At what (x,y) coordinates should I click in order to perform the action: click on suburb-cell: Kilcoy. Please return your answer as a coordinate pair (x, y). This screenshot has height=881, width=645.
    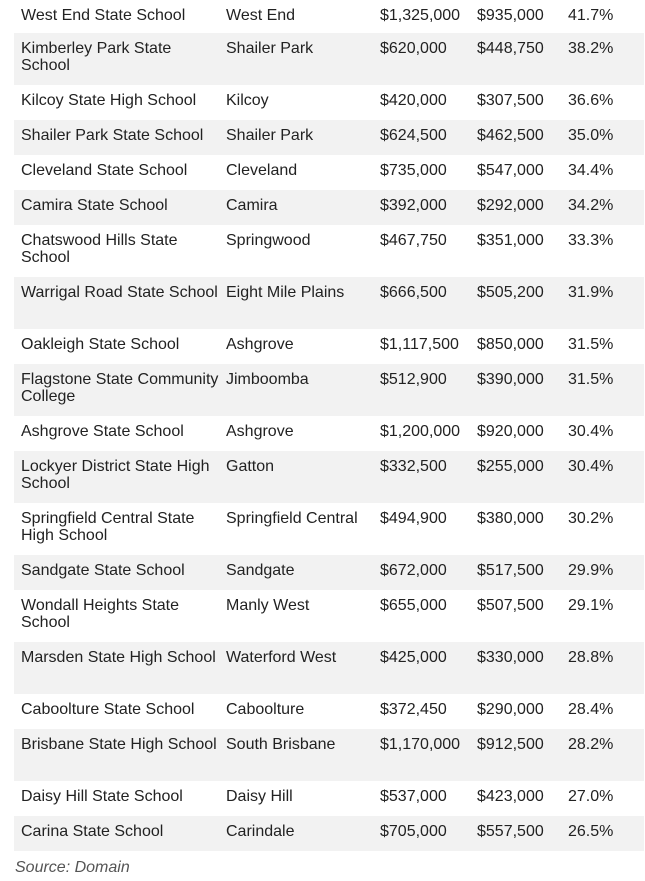
    Looking at the image, I should click on (247, 100).